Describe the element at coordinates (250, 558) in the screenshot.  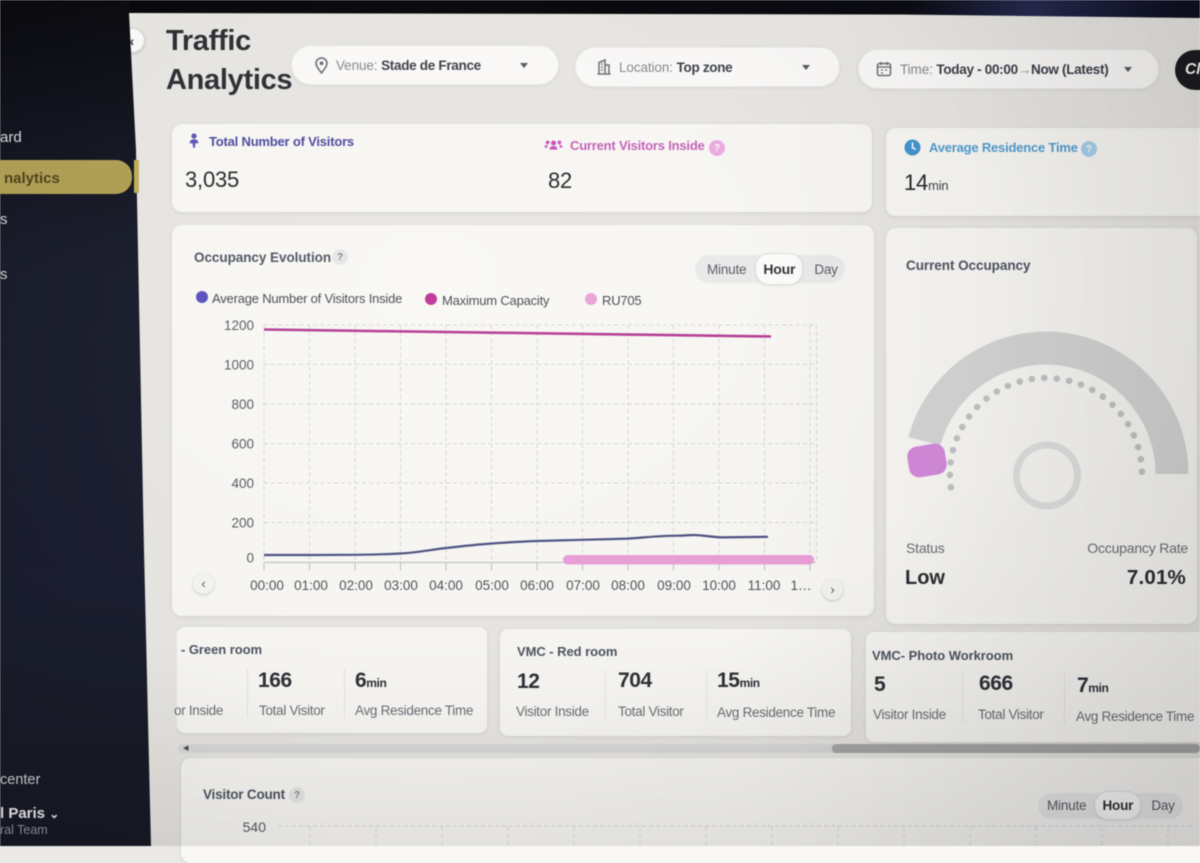
I see `svg-text: 0` at that location.